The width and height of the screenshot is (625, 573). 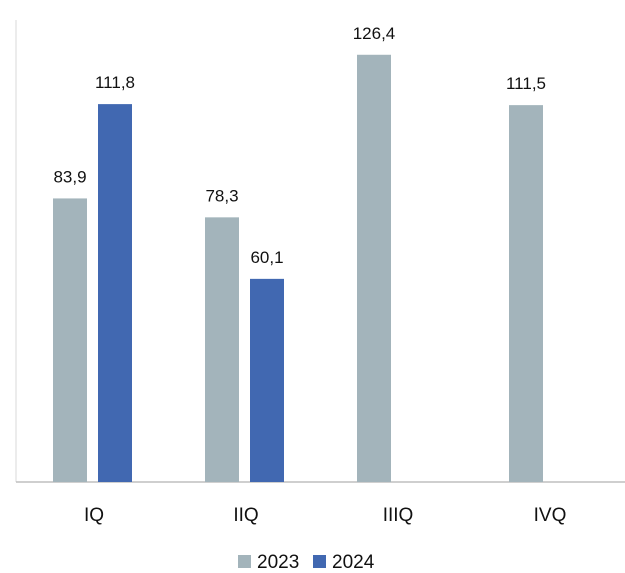 I want to click on legend-swatch-2023, so click(x=244, y=561).